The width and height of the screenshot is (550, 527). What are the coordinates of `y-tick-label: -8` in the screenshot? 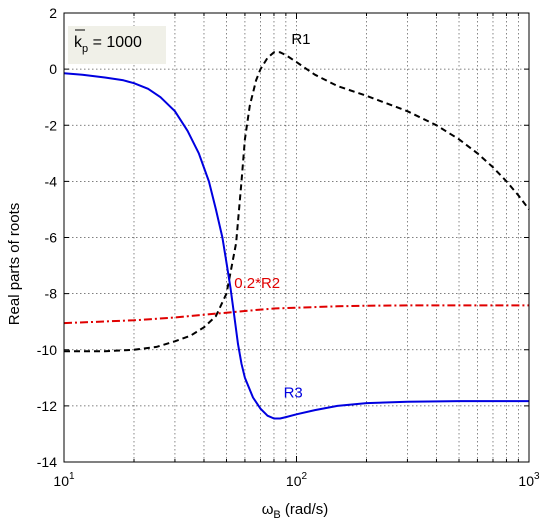 It's located at (51, 294).